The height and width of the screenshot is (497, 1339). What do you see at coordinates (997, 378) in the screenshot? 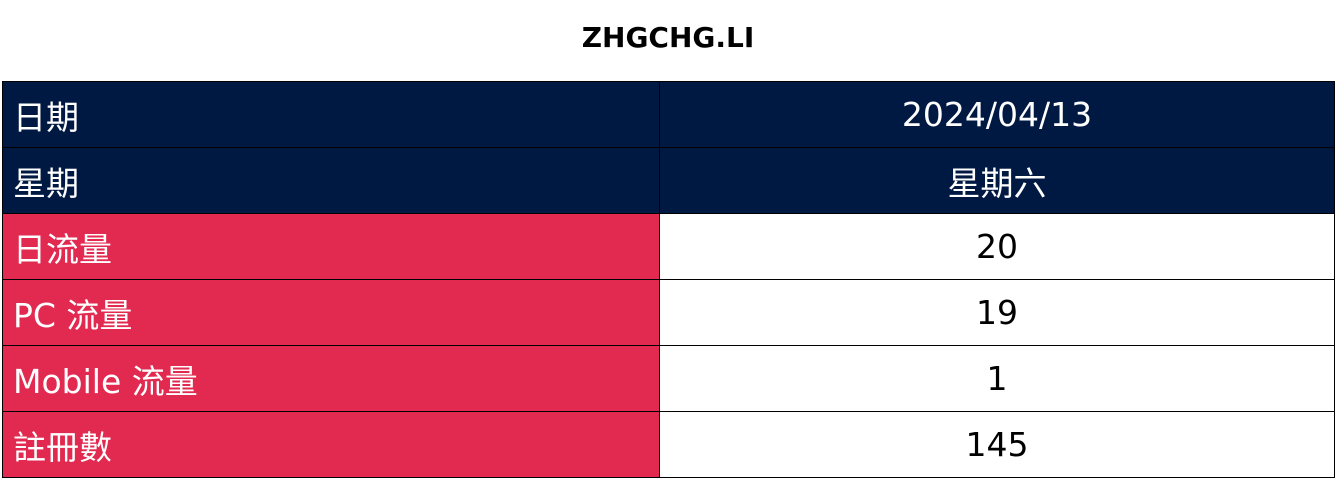
I see `row-value-mobile-traffic: 1` at bounding box center [997, 378].